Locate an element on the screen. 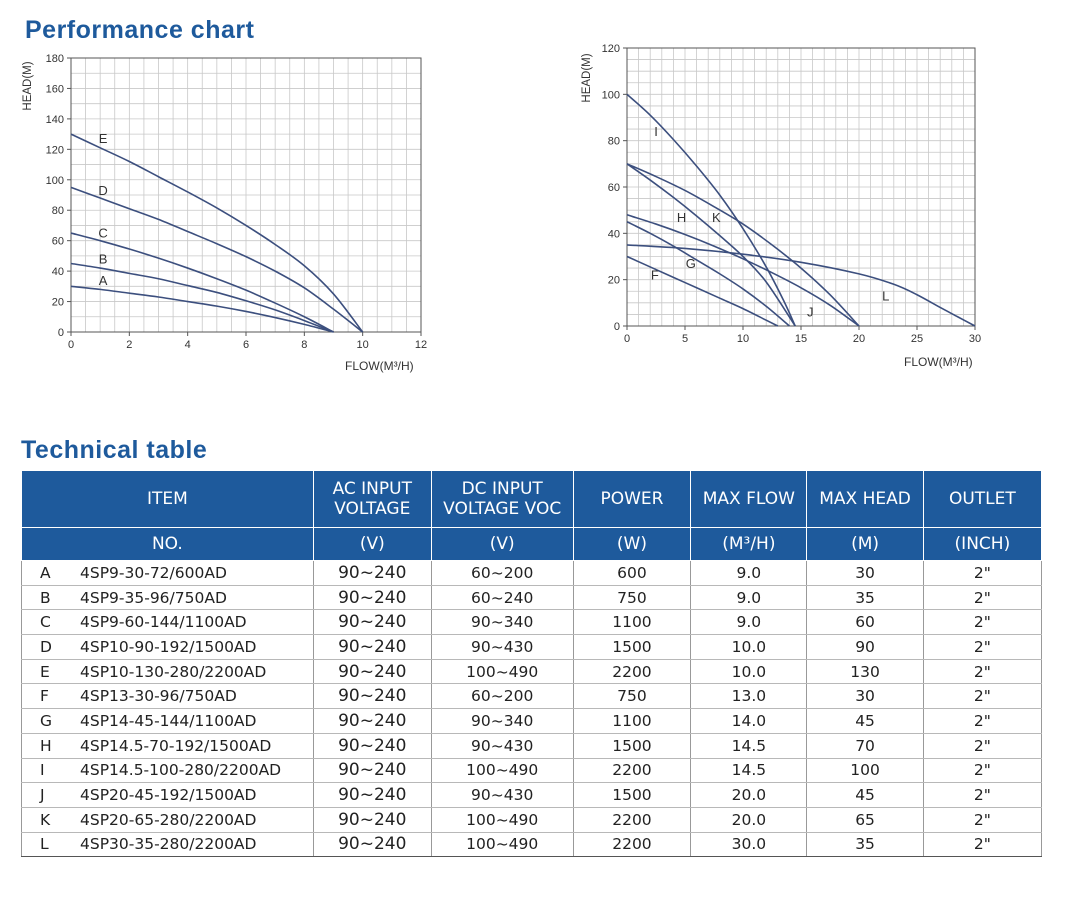 This screenshot has height=910, width=1068. y-tick-label: 80 is located at coordinates (614, 142).